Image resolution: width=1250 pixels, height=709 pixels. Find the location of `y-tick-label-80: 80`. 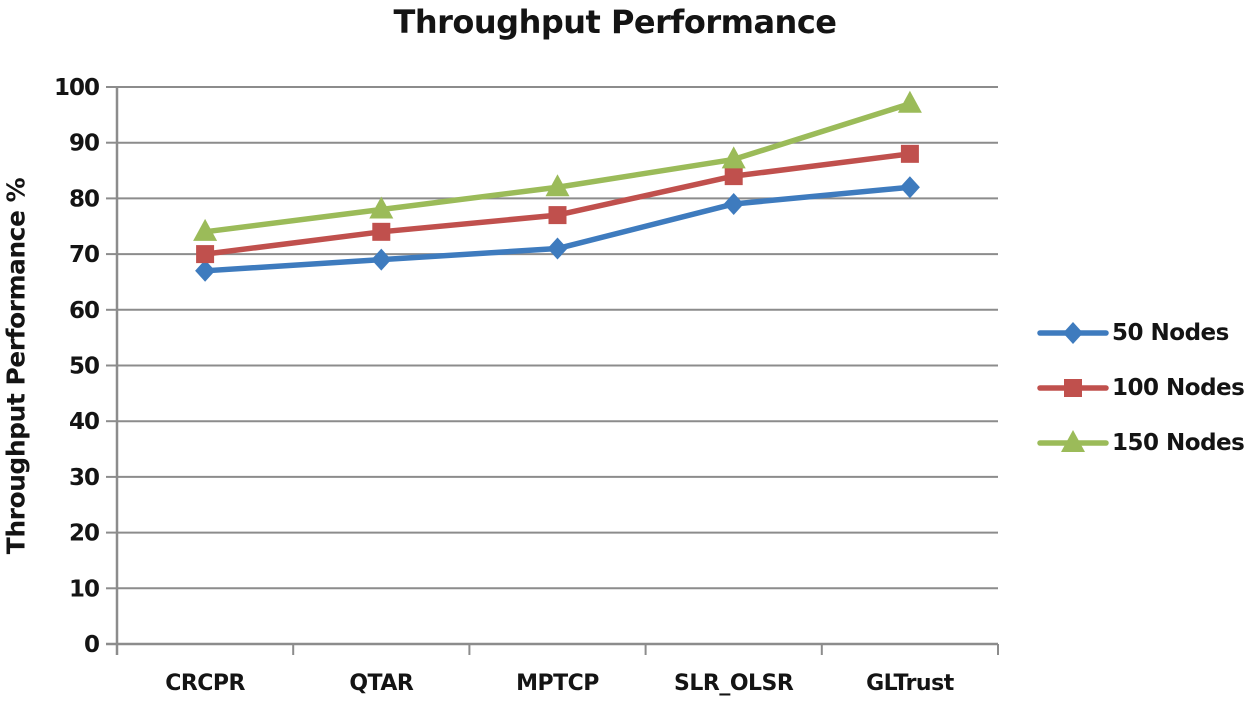

y-tick-label-80: 80 is located at coordinates (84, 199).